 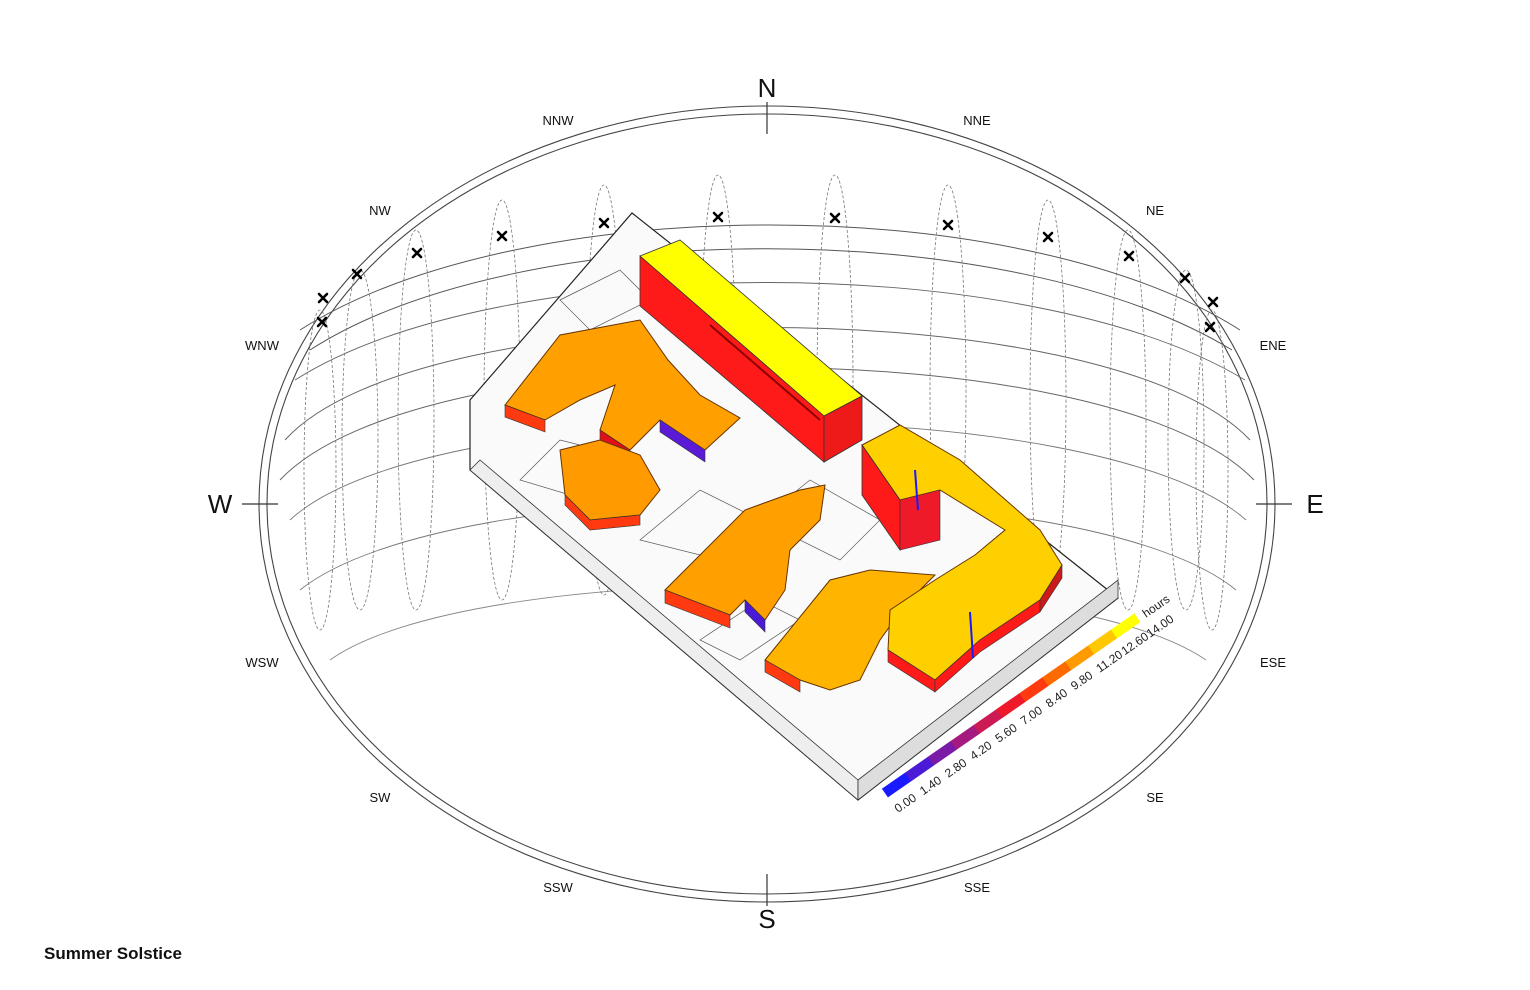 I want to click on building-d, so click(x=962, y=558).